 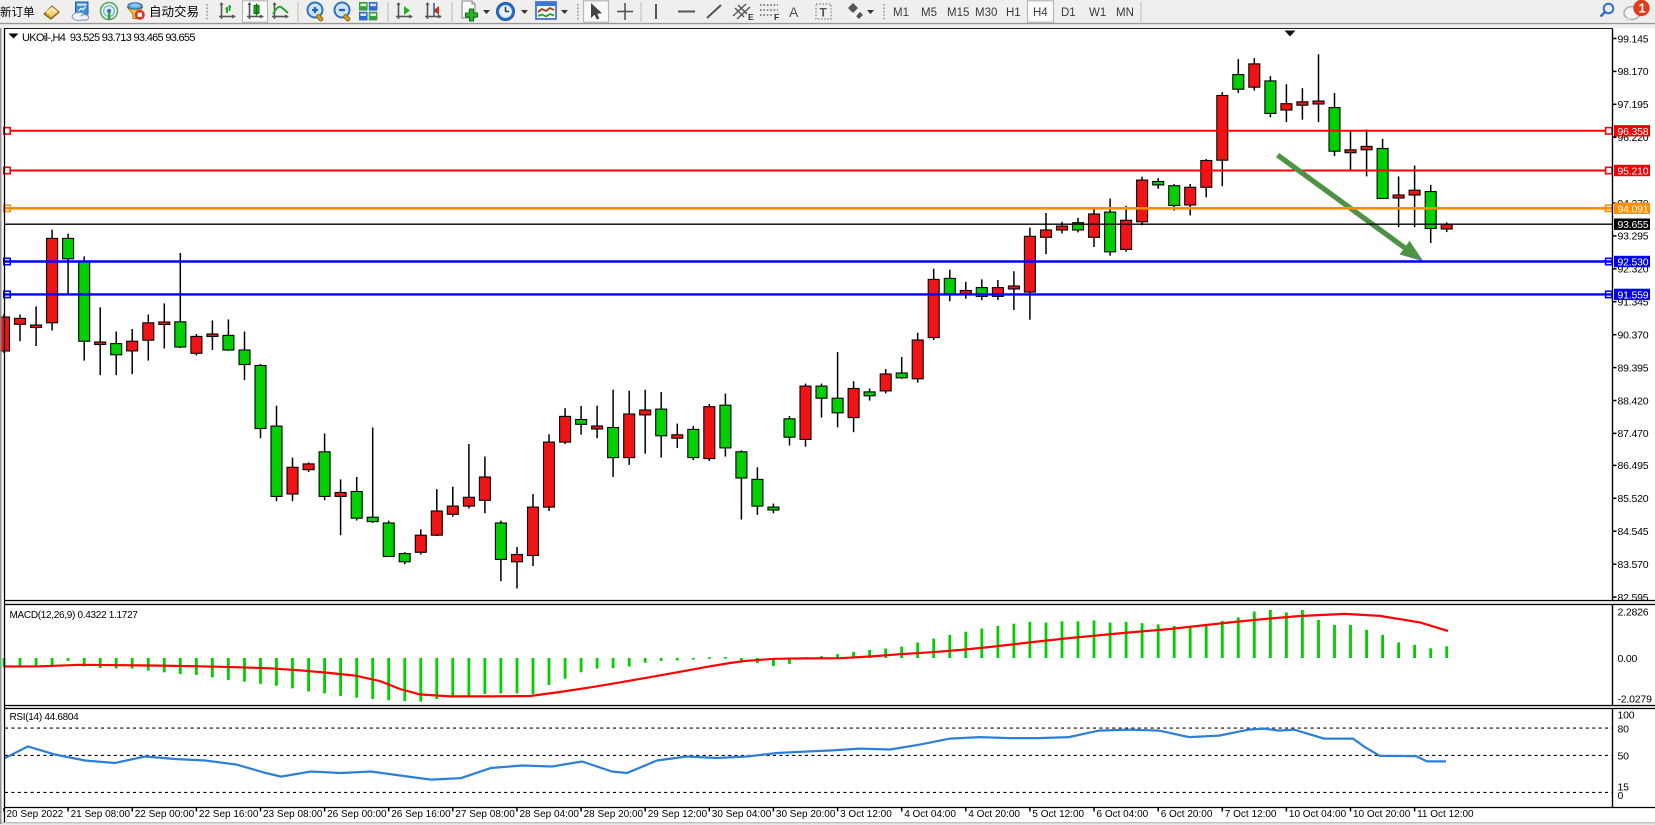 I want to click on svg-text: 0, so click(x=1621, y=796).